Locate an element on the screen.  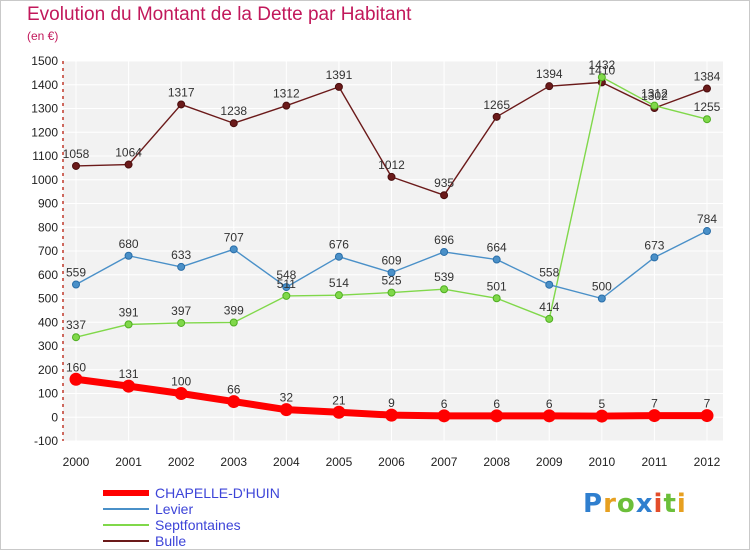
data-label: 397 is located at coordinates (181, 311).